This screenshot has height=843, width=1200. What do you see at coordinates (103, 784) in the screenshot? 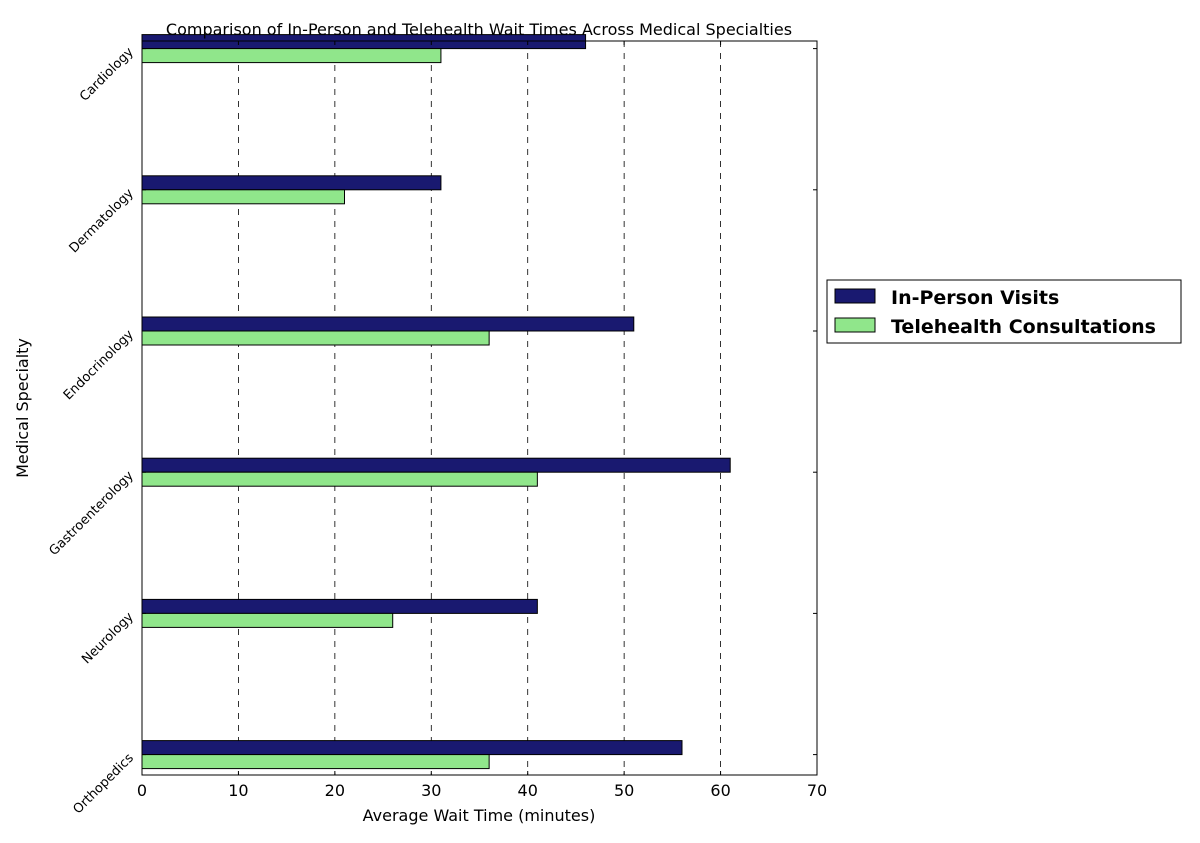
I see `y-tick-label: Orthopedics` at bounding box center [103, 784].